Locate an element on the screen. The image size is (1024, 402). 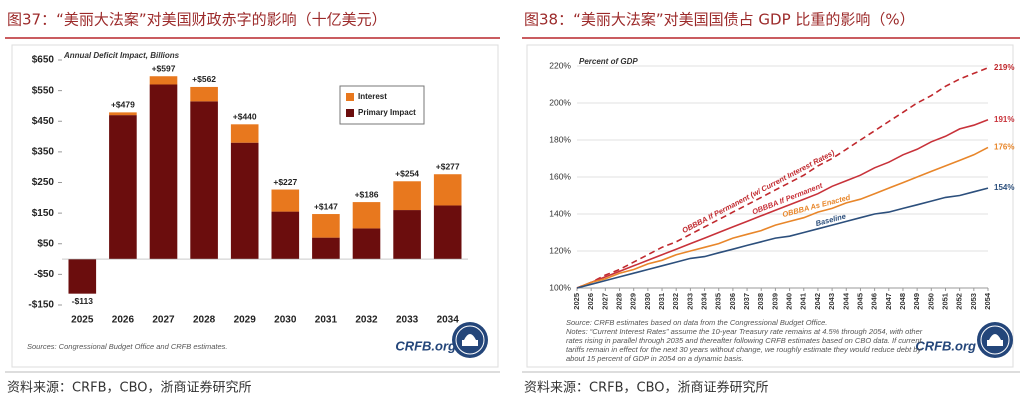
y-tick-label: $150 is located at coordinates (43, 213).